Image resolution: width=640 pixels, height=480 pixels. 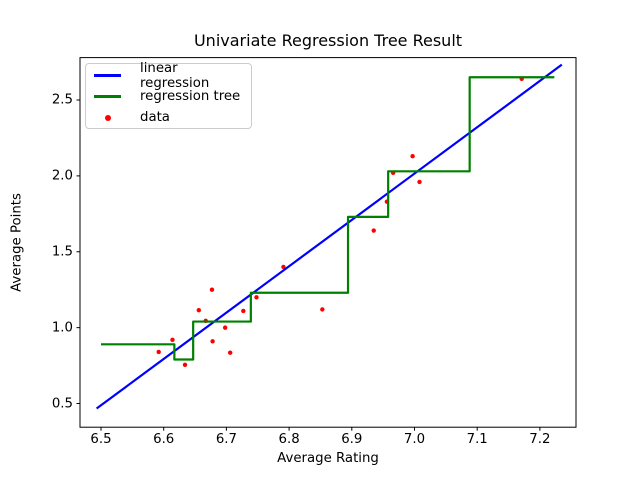 I want to click on legend-dot-swatch, so click(x=107, y=117).